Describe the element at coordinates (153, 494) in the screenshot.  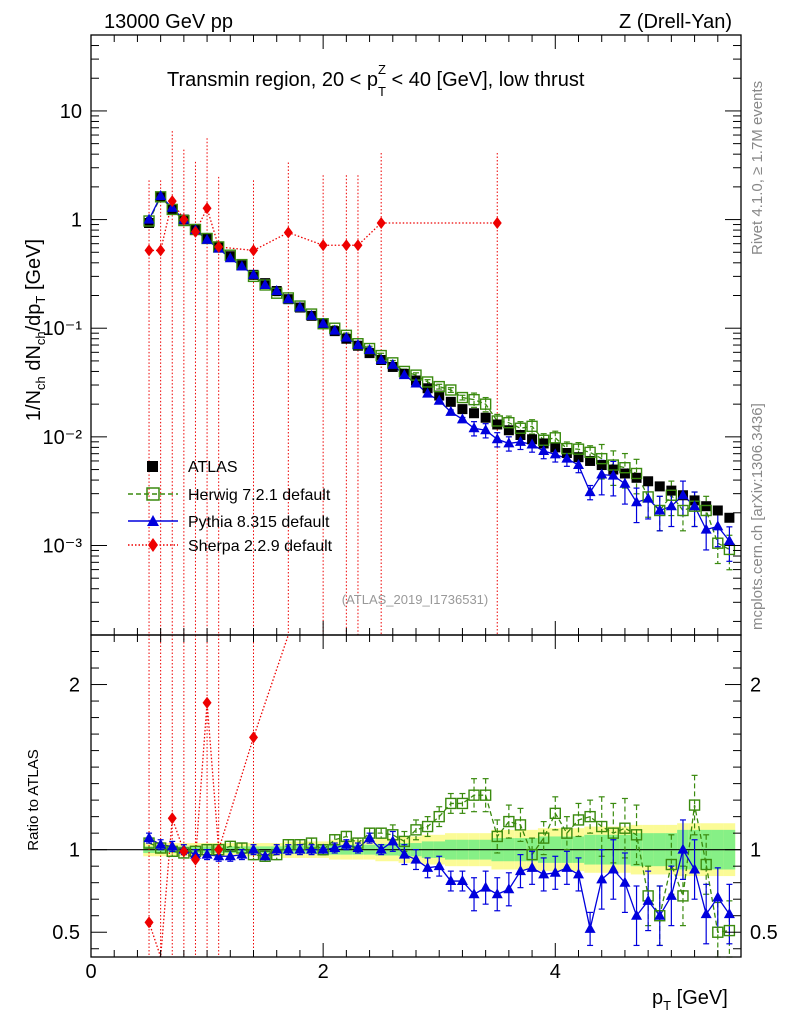
I see `legend-herwig-marker` at that location.